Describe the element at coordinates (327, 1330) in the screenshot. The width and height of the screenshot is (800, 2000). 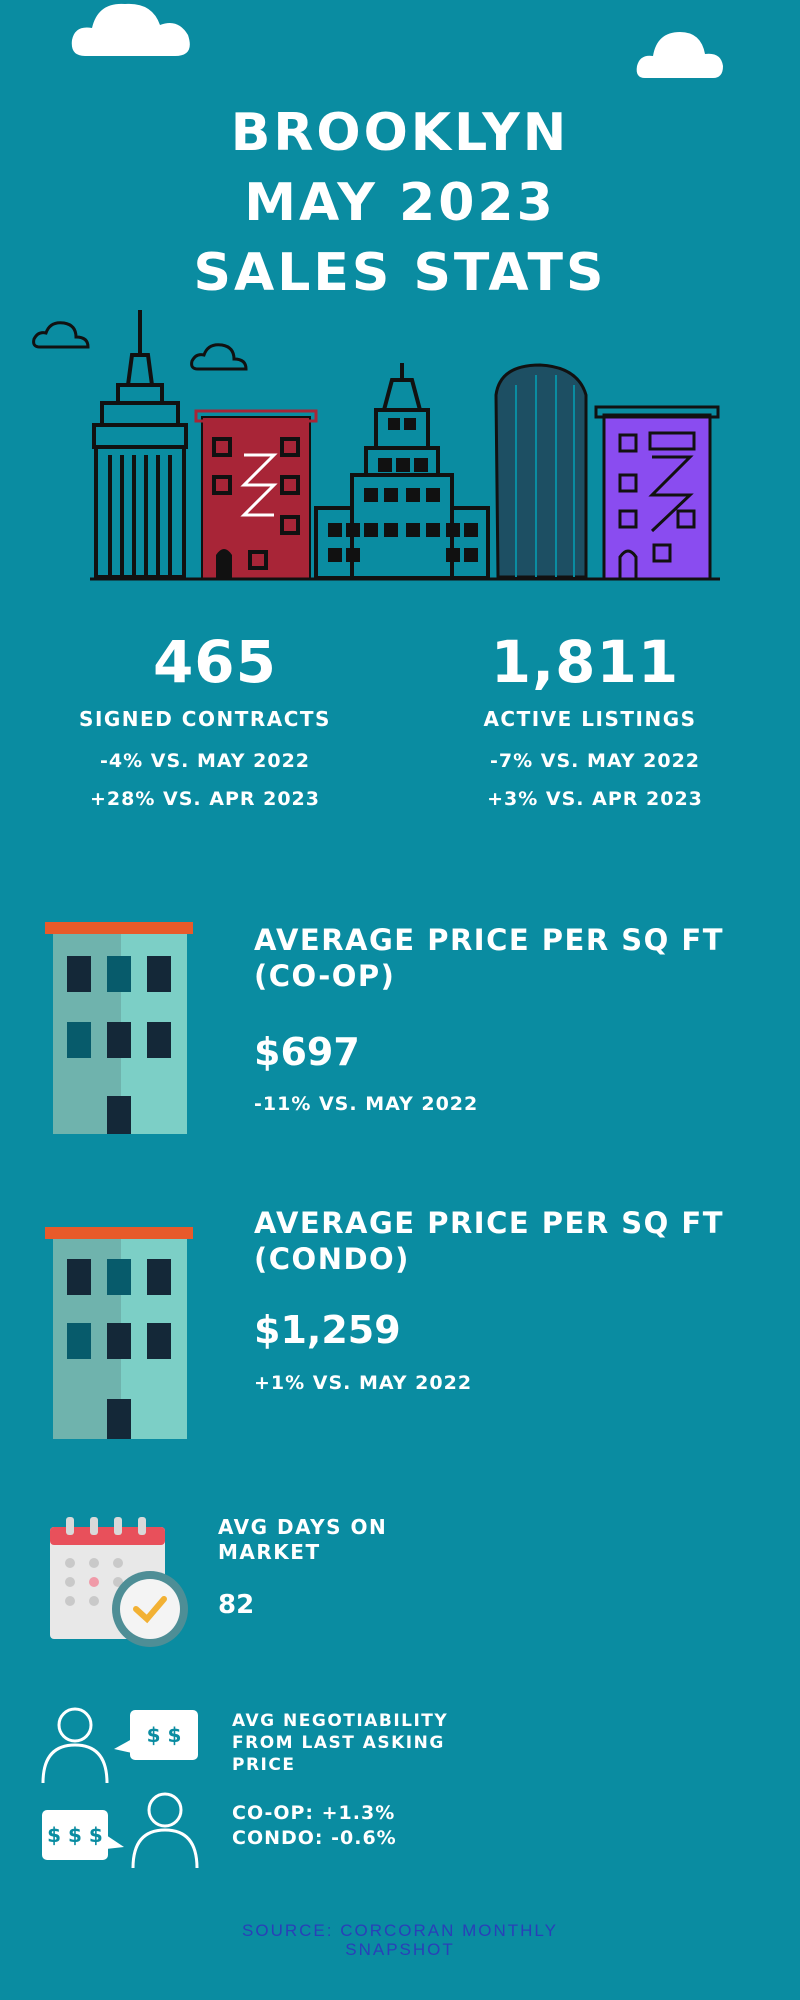
I see `condo-price-value: $1,259` at that location.